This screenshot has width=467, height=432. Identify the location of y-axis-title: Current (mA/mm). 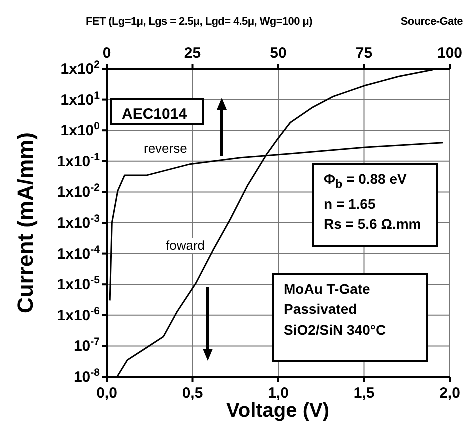
(26, 223).